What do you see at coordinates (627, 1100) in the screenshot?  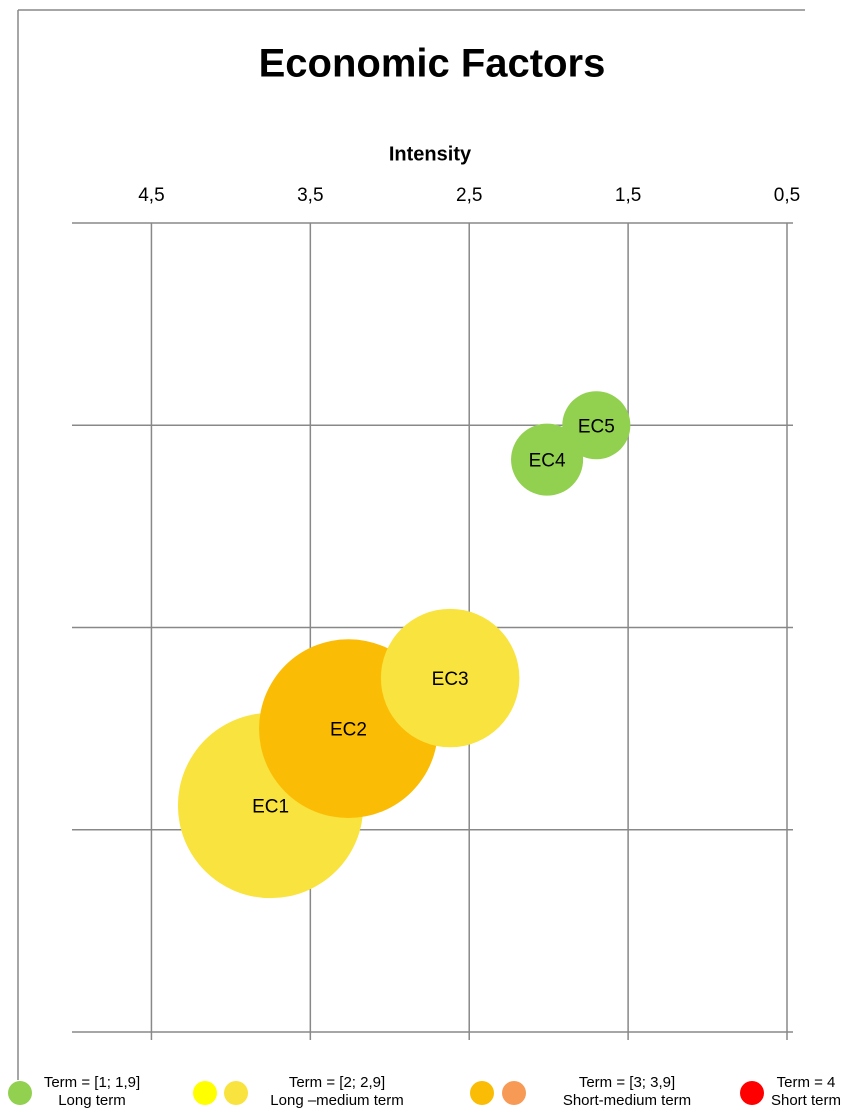 I see `legend-sublabel: Short-medium term` at bounding box center [627, 1100].